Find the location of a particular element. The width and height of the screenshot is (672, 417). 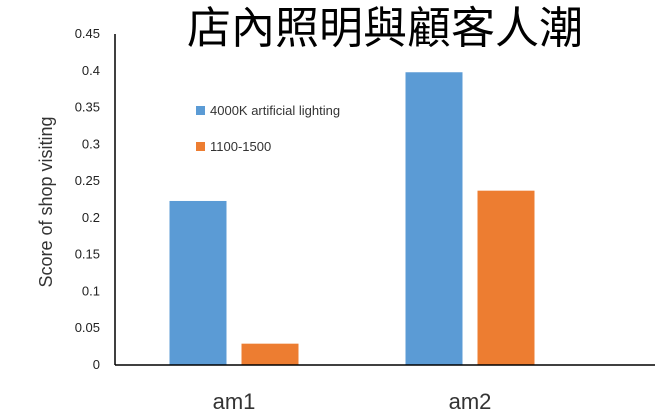

y-tick-label: 0.1 is located at coordinates (91, 290).